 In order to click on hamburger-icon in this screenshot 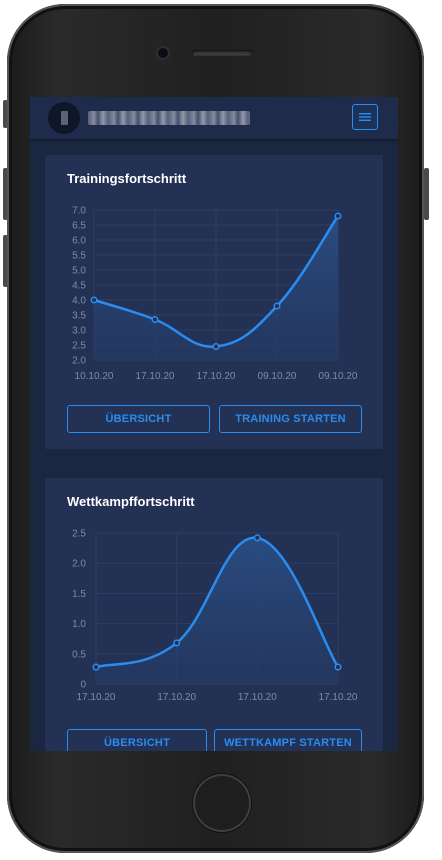, I will do `click(365, 117)`.